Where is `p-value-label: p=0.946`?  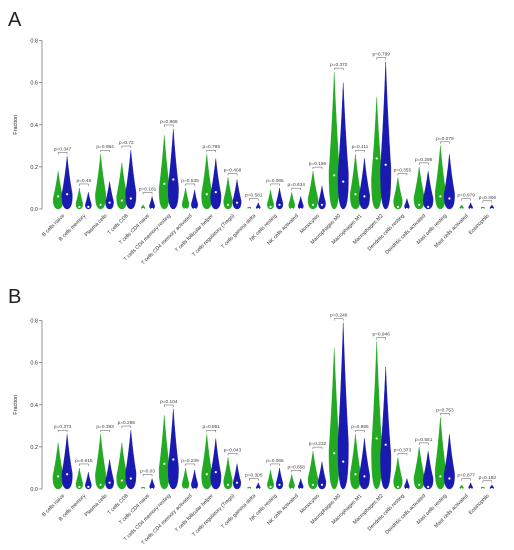
p-value-label: p=0.946 is located at coordinates (381, 335).